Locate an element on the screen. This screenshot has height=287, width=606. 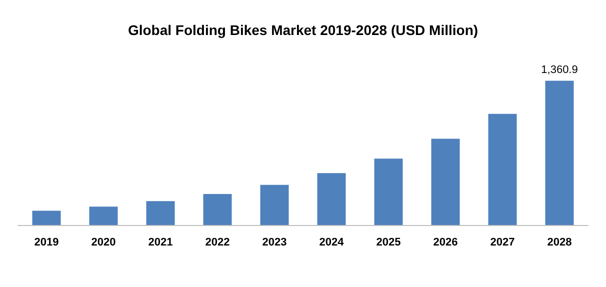
x-tick-label: 2023 is located at coordinates (274, 242).